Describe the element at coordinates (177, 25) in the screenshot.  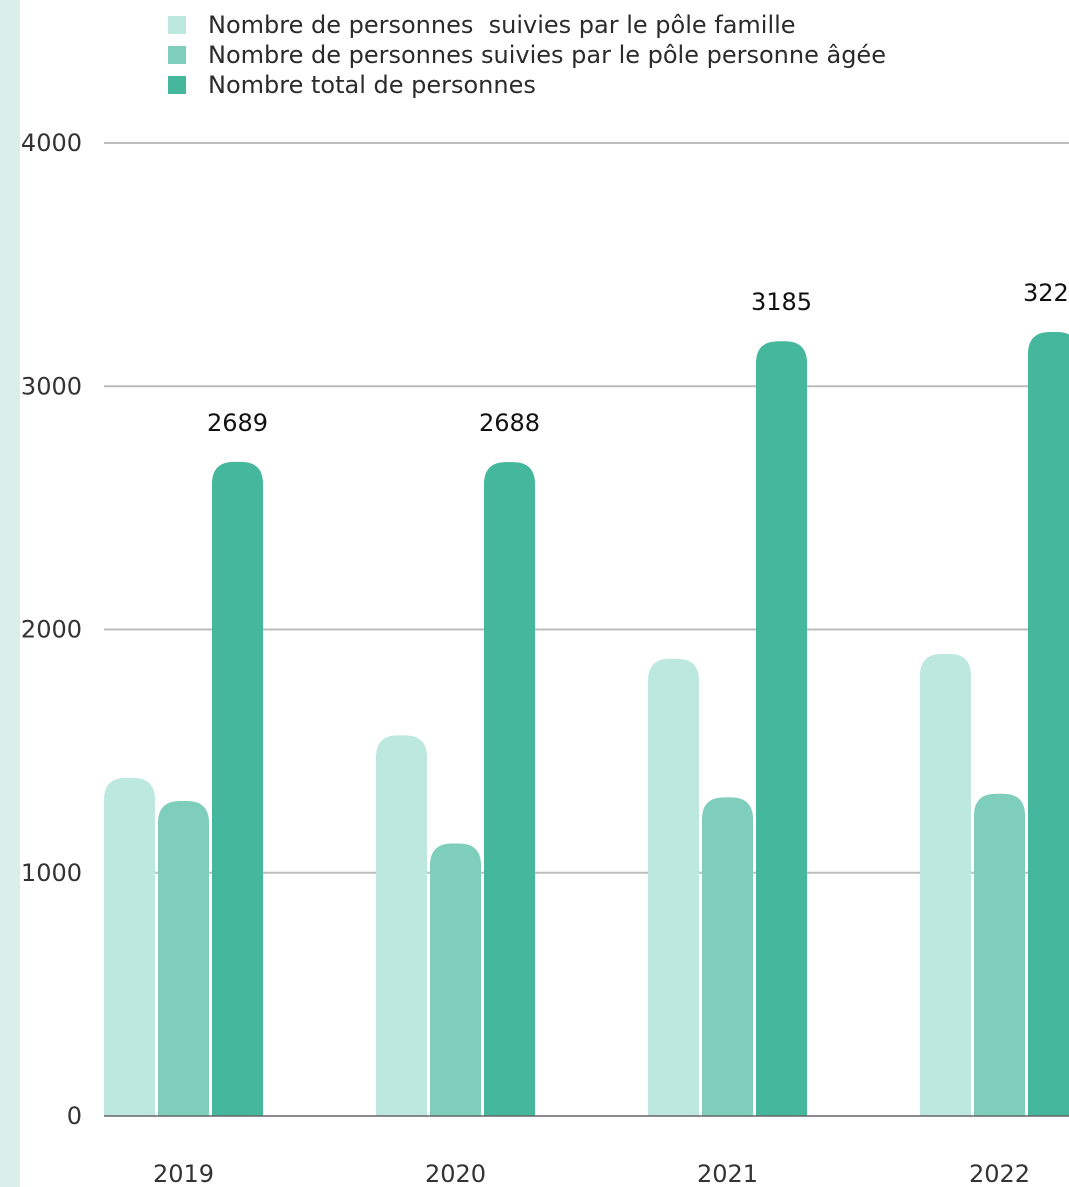
I see `legend-swatch-famille` at that location.